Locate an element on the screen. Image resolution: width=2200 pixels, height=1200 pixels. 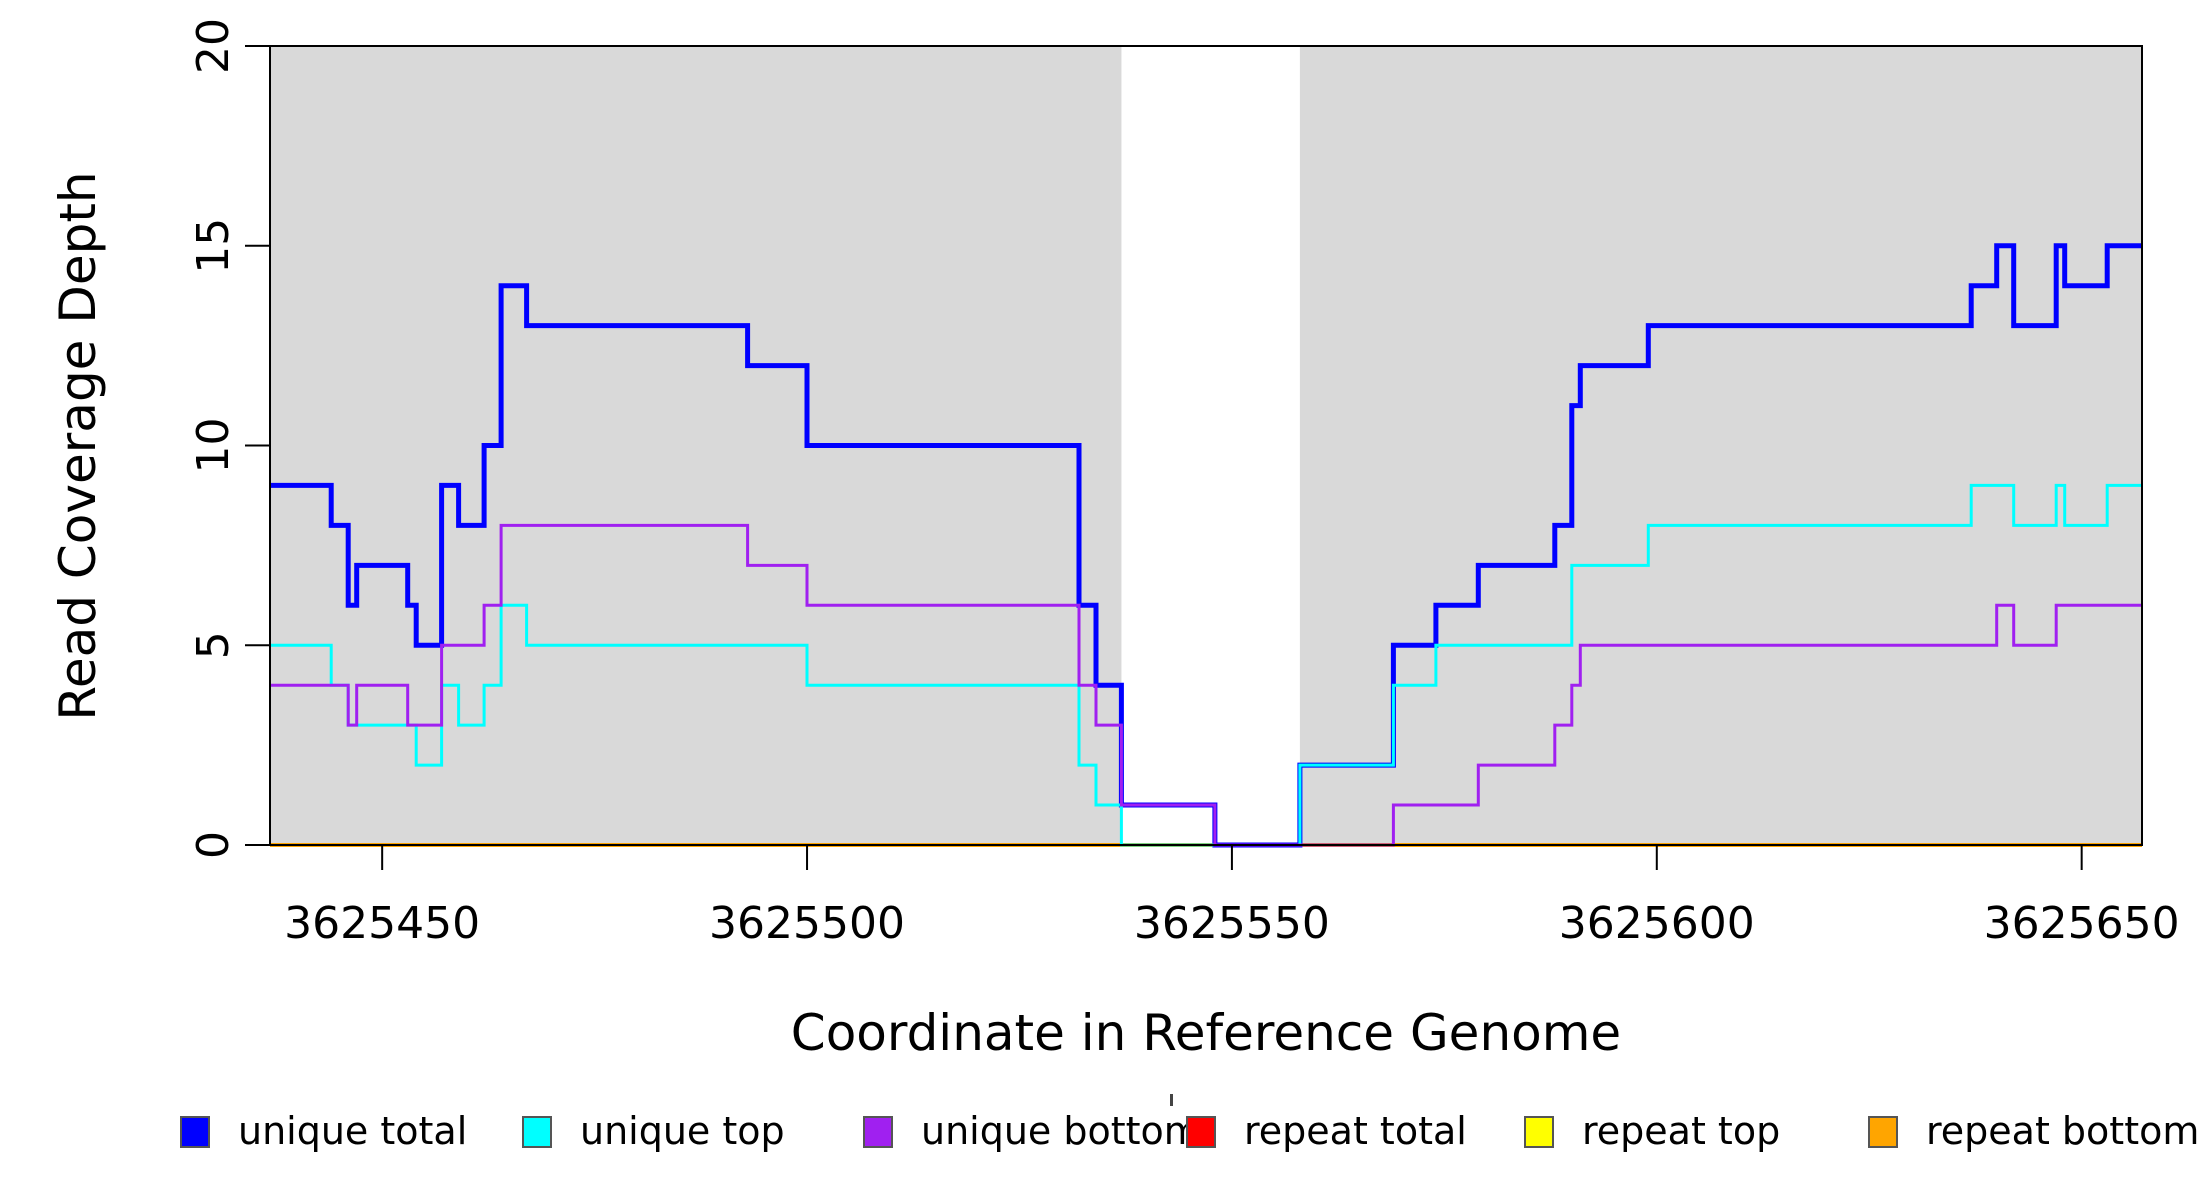
y-tick-label: 10 is located at coordinates (213, 446).